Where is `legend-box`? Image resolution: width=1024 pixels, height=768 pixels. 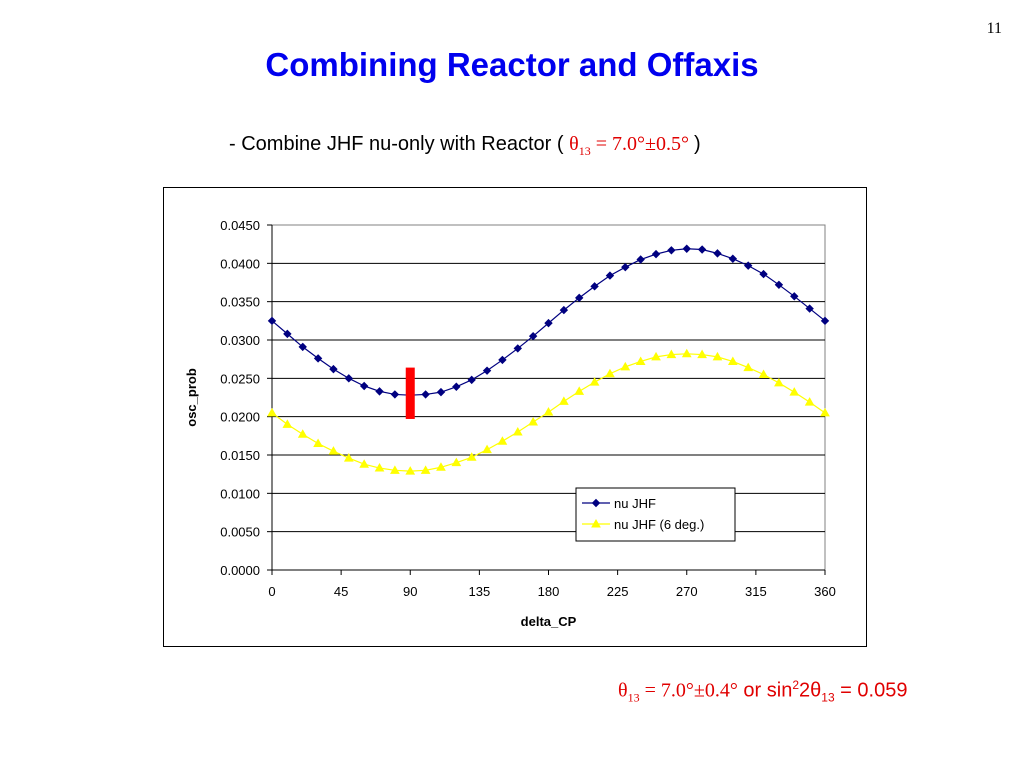
legend-box is located at coordinates (655, 514).